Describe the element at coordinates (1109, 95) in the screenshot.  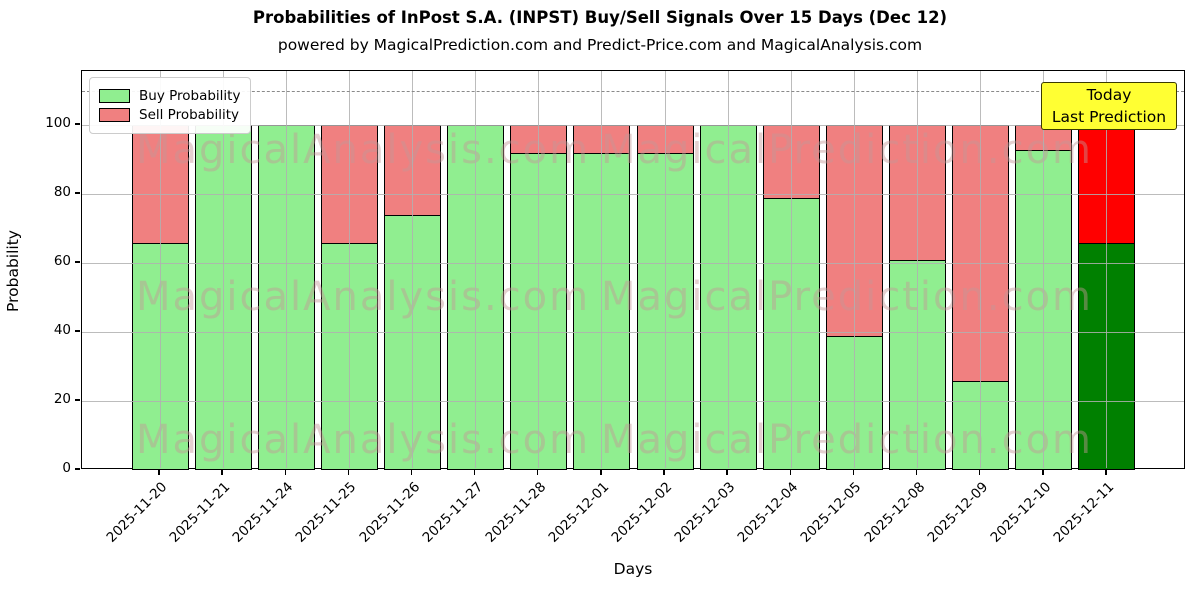
I see `today-annotation-line1: Today` at that location.